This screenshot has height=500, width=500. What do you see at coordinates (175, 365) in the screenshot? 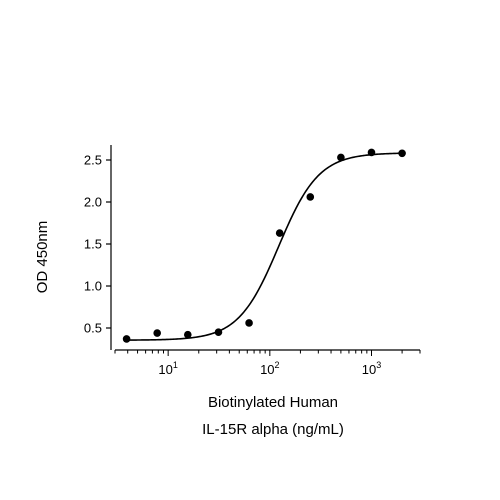
I see `x-tick-exponent: 1` at bounding box center [175, 365].